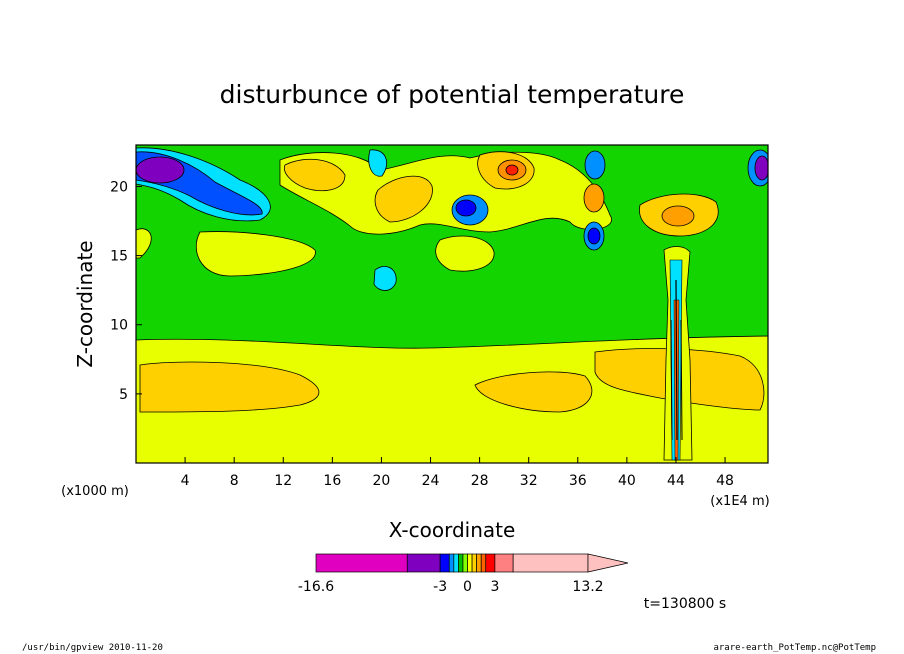  I want to click on x-tick-label: 8, so click(234, 481).